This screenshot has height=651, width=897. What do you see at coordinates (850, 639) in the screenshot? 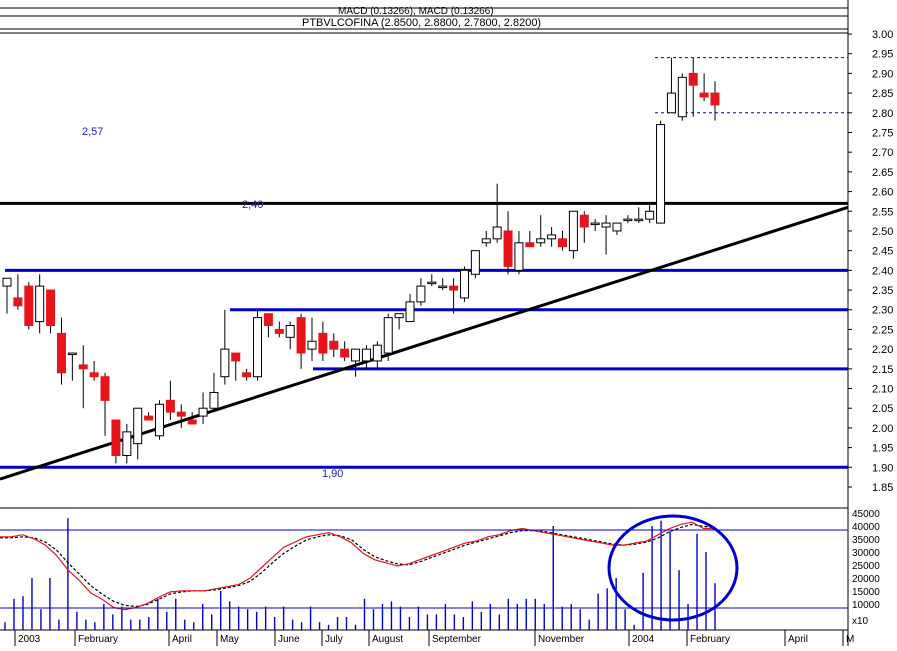
I see `x-tick-label-12: M` at bounding box center [850, 639].